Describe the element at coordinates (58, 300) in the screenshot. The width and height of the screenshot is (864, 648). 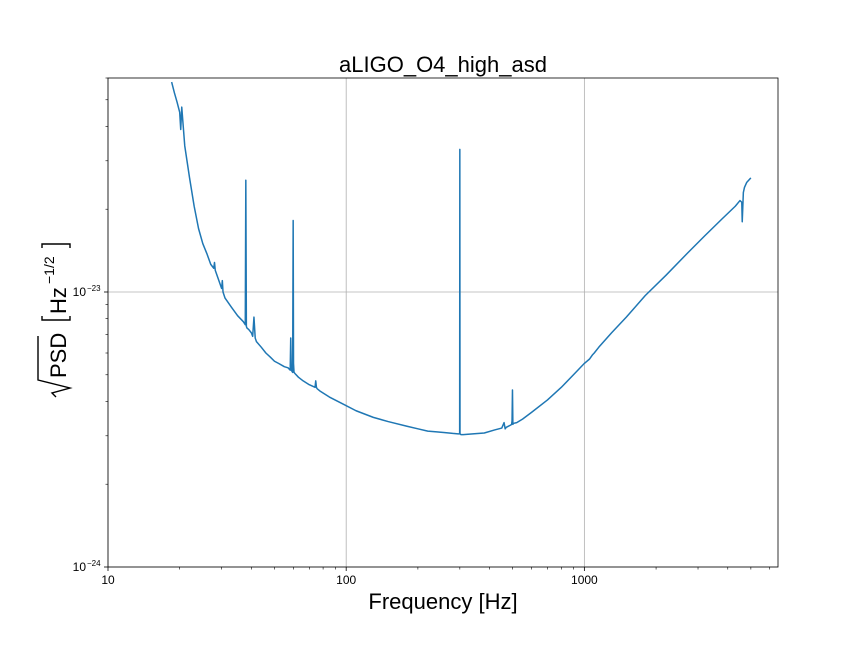
I see `y-axis-label-units: Hz` at that location.